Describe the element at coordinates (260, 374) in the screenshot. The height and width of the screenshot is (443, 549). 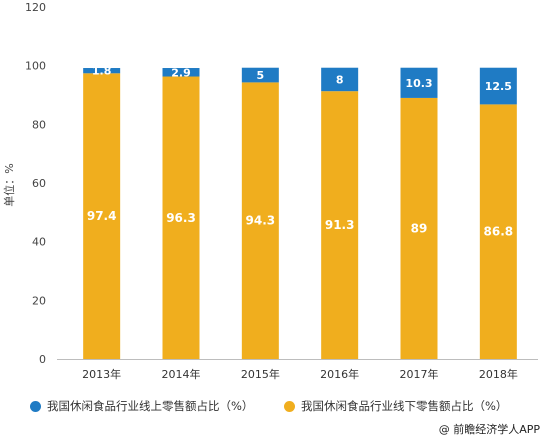
I see `x-tick-label: 2015年` at that location.